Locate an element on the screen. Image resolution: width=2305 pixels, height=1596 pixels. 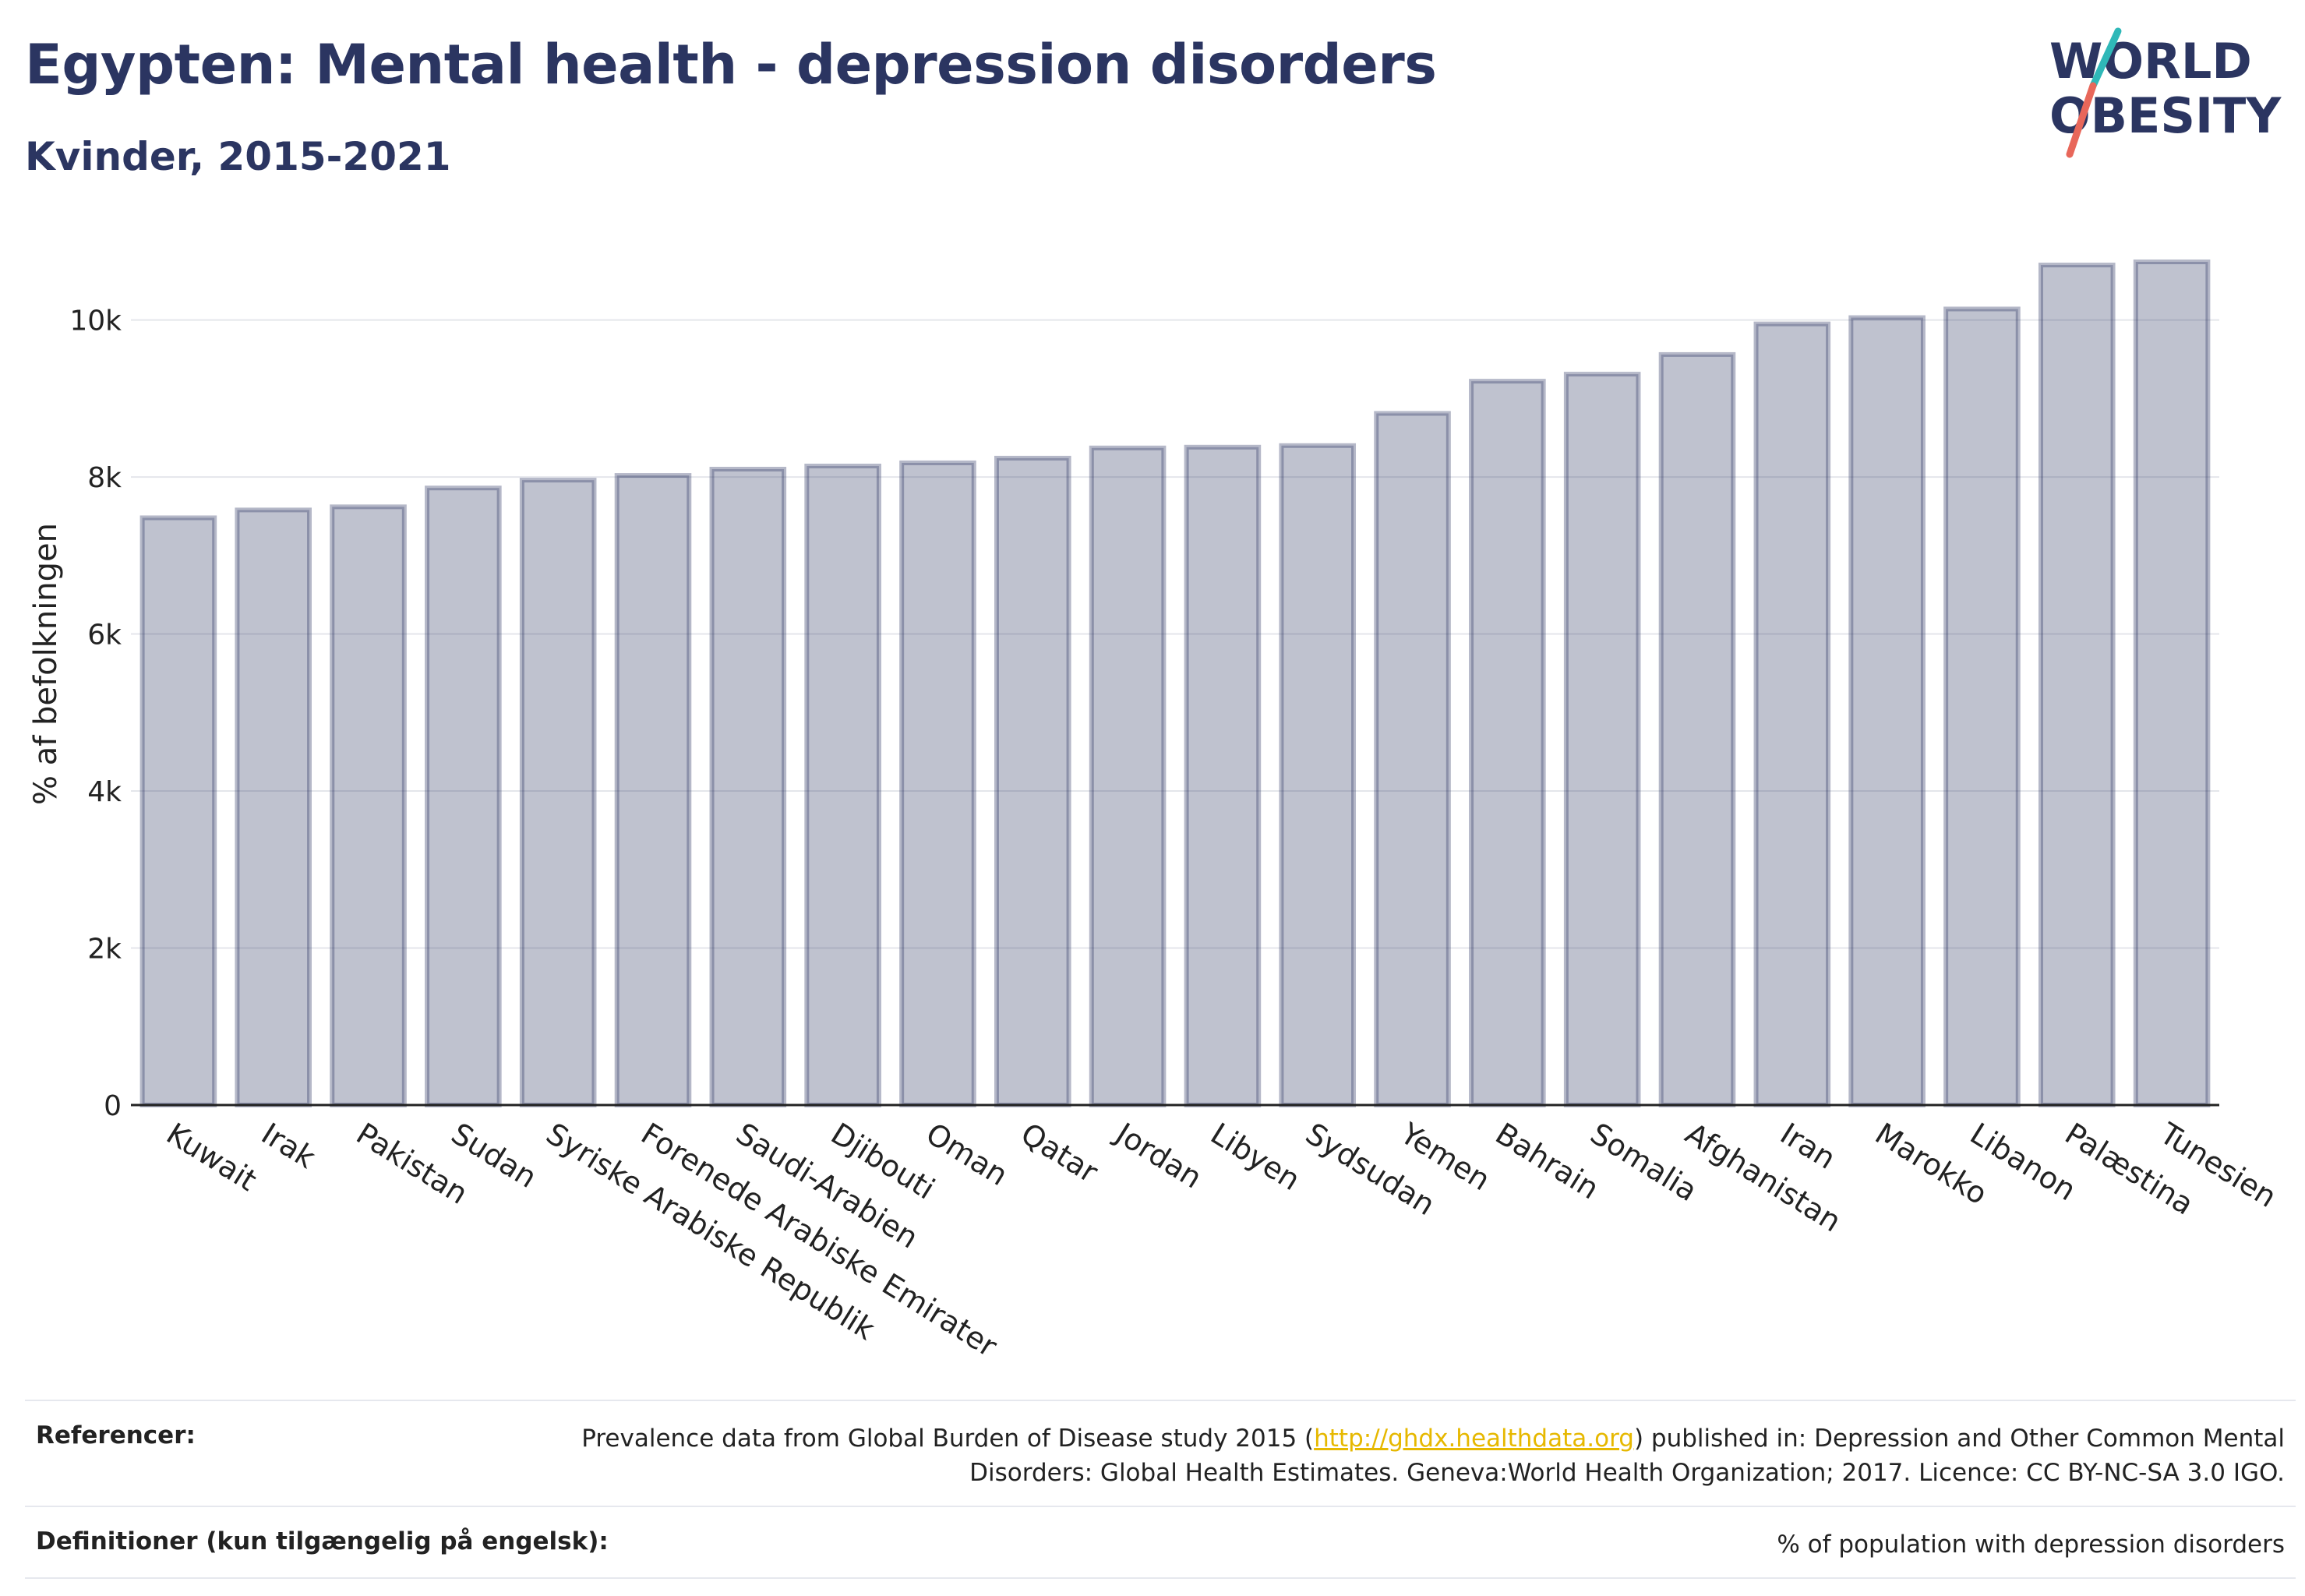
y-tick-label: 8k is located at coordinates (105, 478).